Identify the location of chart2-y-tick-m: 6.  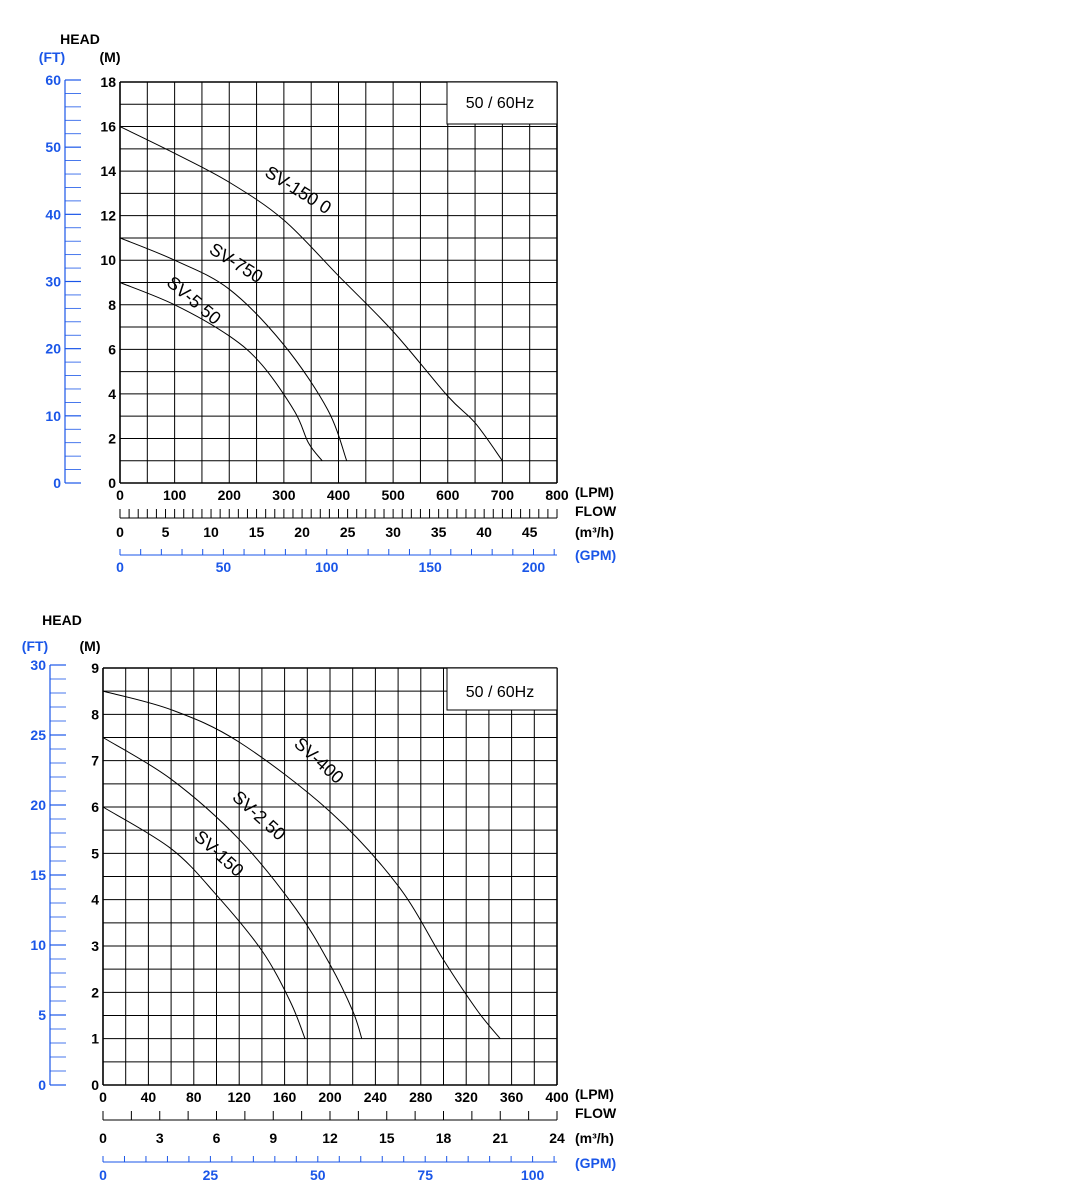
(95, 807).